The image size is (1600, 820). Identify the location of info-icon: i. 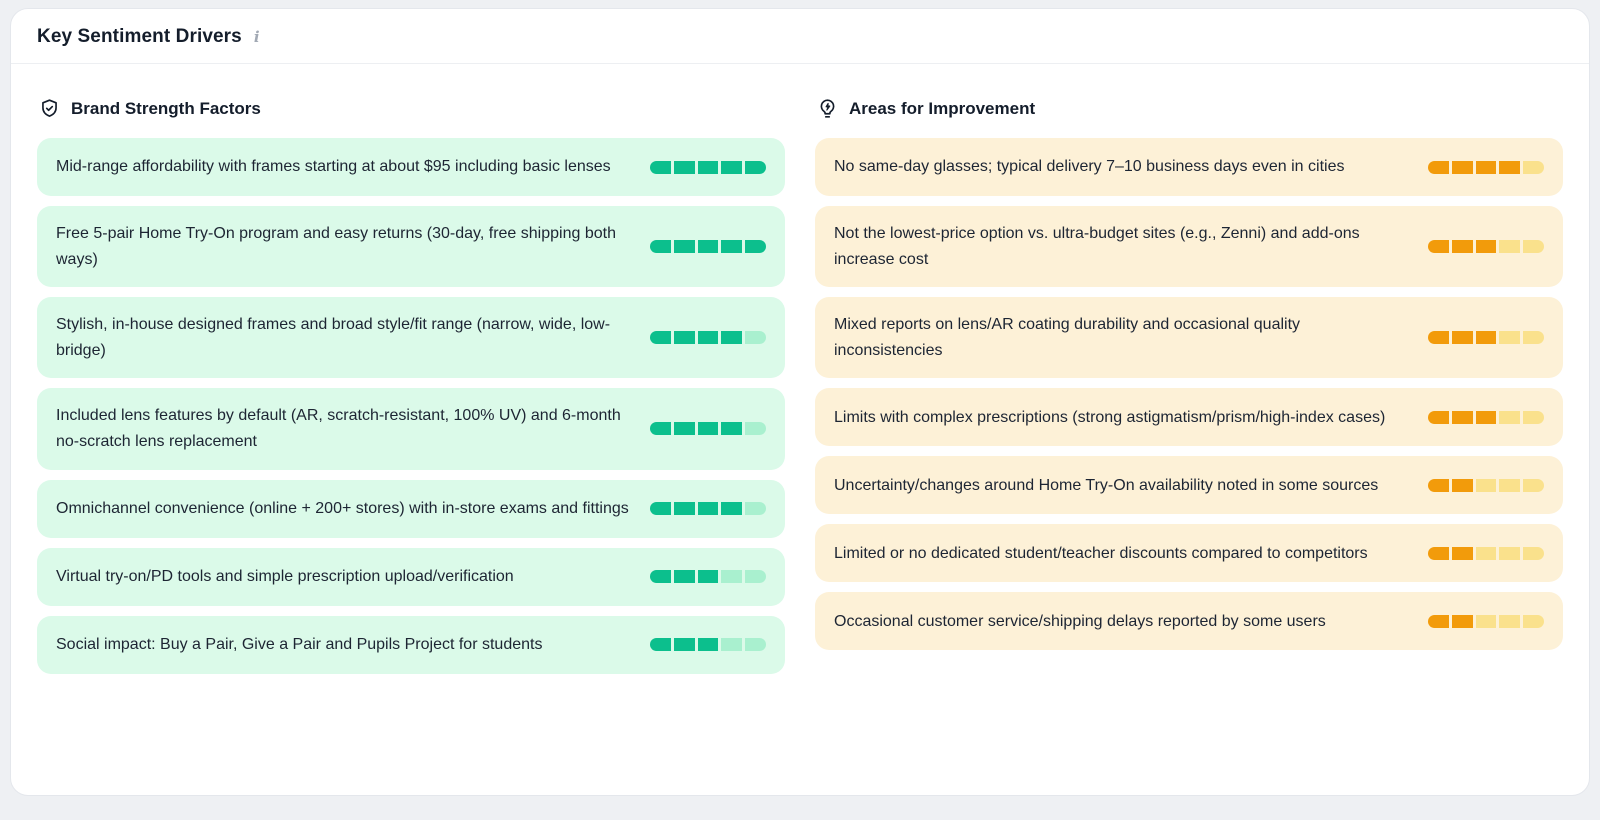
(256, 37).